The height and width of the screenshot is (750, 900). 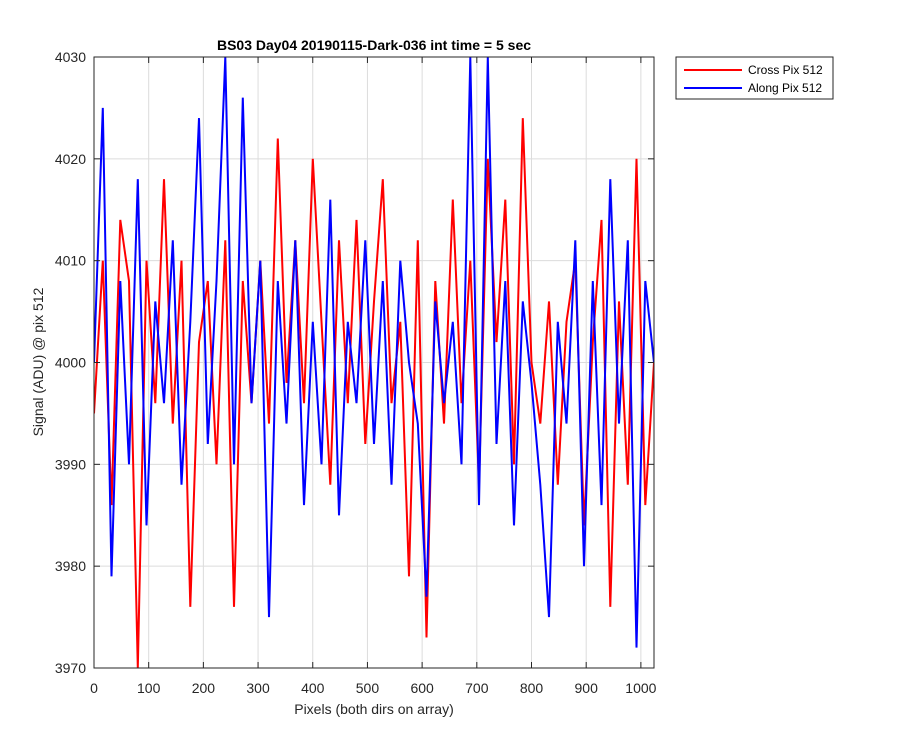 What do you see at coordinates (532, 688) in the screenshot?
I see `x-tick-label: 800` at bounding box center [532, 688].